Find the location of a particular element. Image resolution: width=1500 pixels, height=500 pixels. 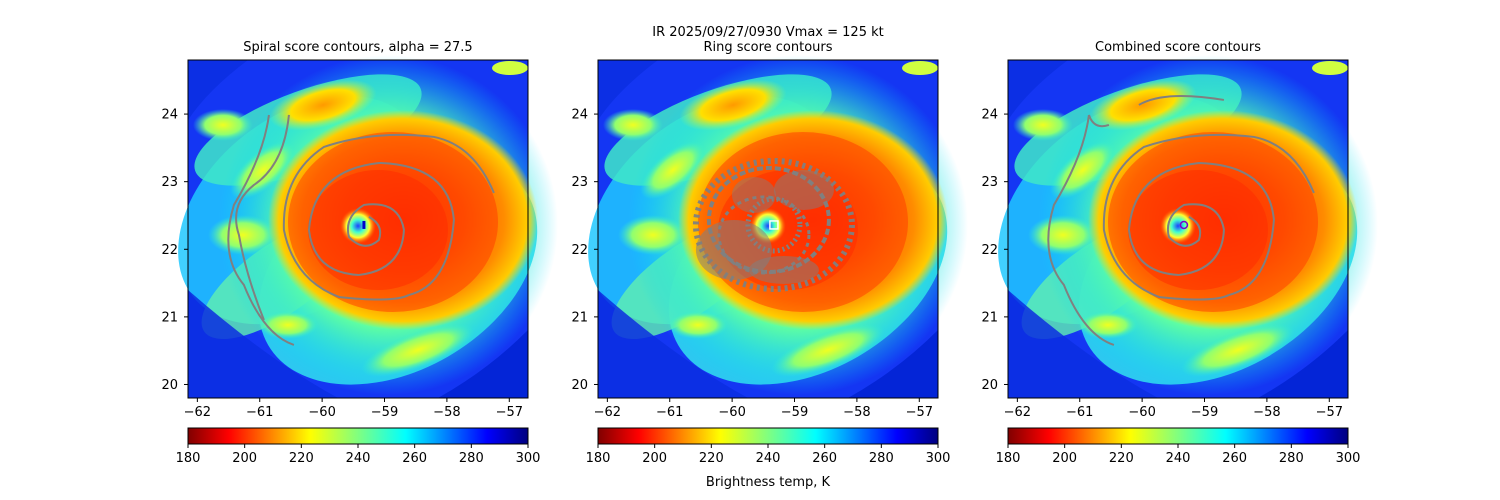

colorbar-1: 180 200 220 240 260 280 300 is located at coordinates (358, 446).